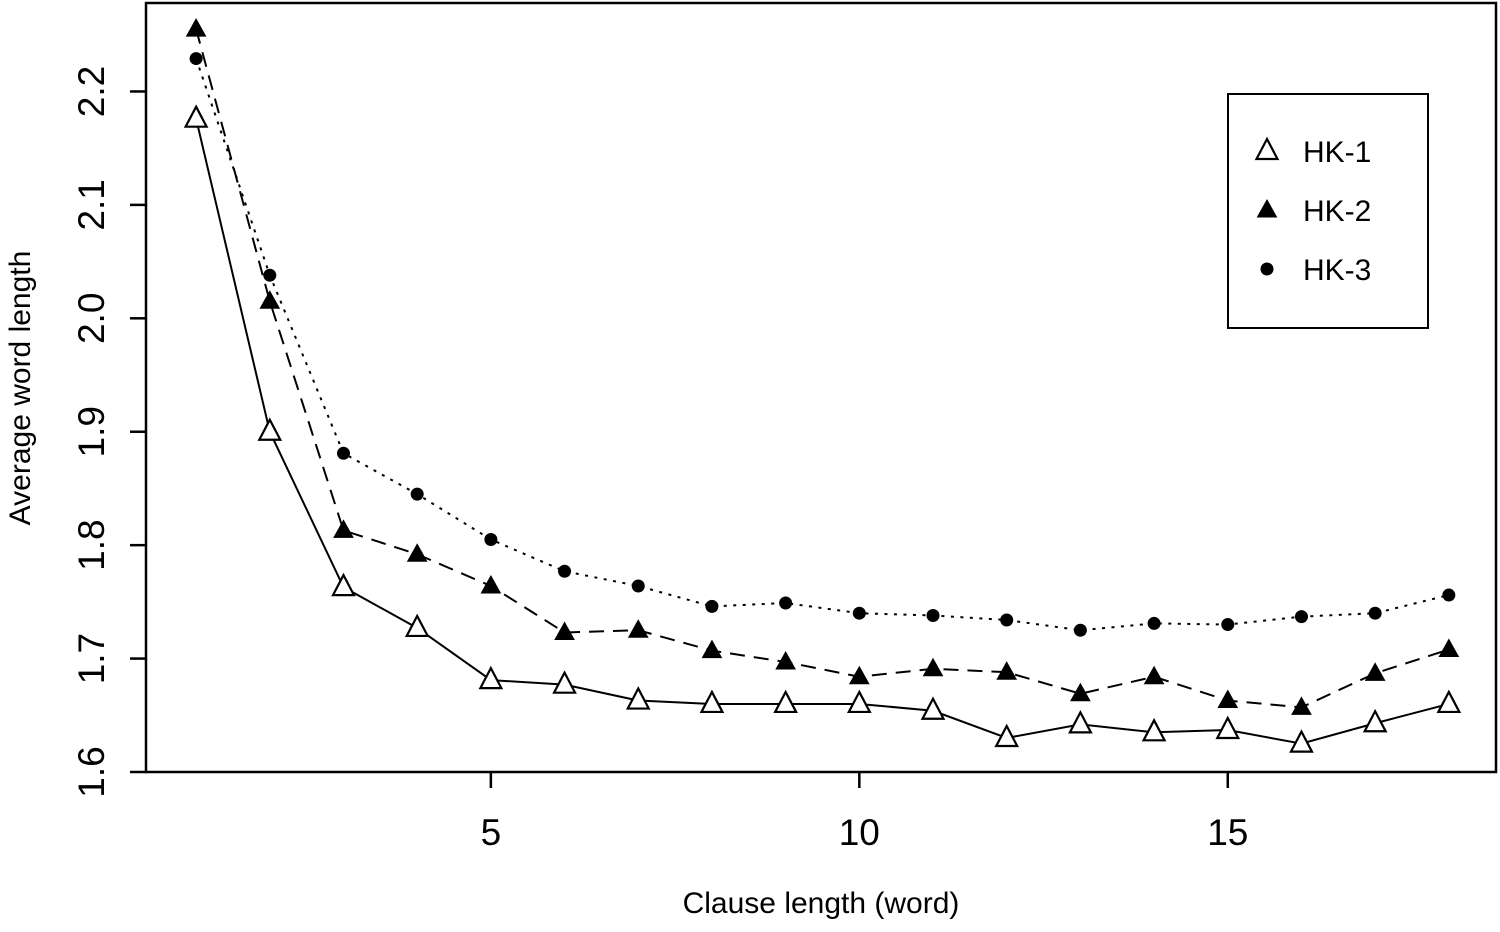  Describe the element at coordinates (196, 116) in the screenshot. I see `data-point-hk-1-x1` at that location.